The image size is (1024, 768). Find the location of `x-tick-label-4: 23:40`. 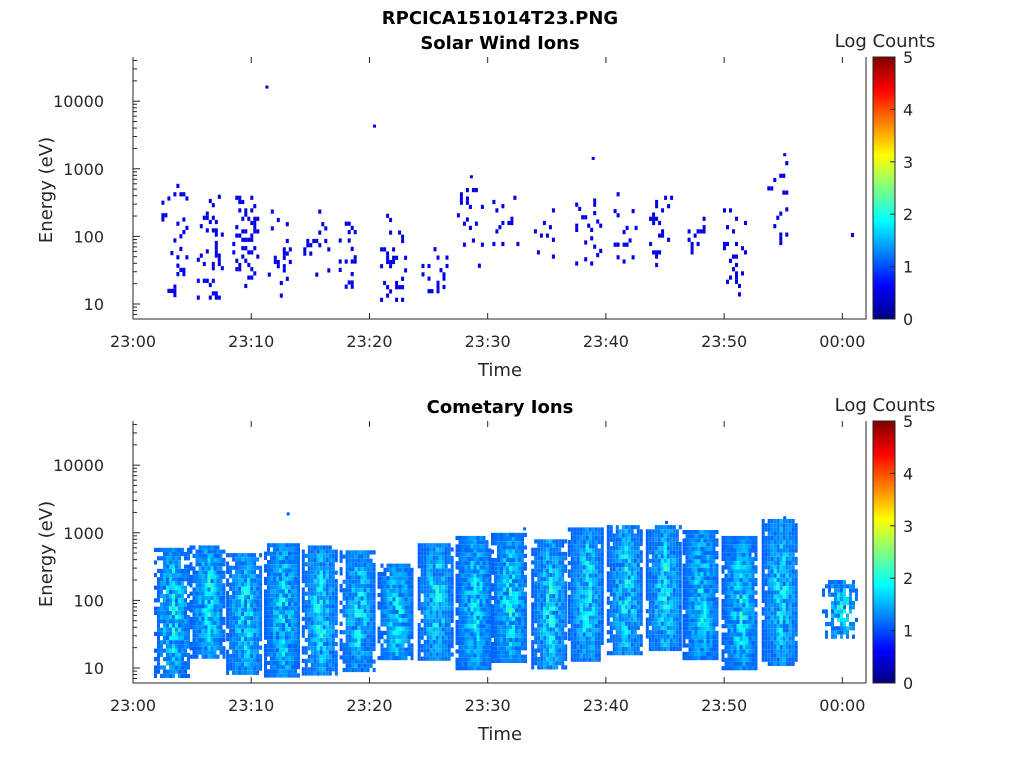

x-tick-label-4: 23:40 is located at coordinates (606, 341).